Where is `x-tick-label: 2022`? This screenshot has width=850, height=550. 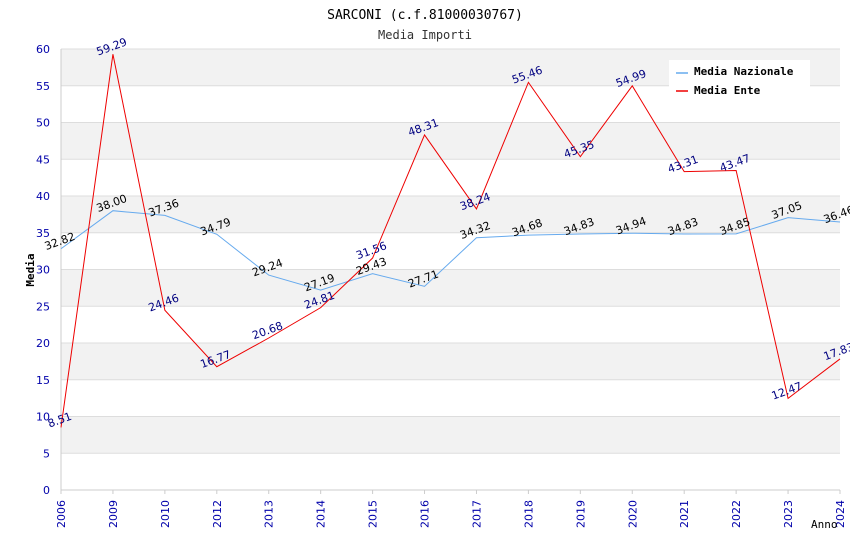
x-tick-label: 2022 is located at coordinates (736, 514).